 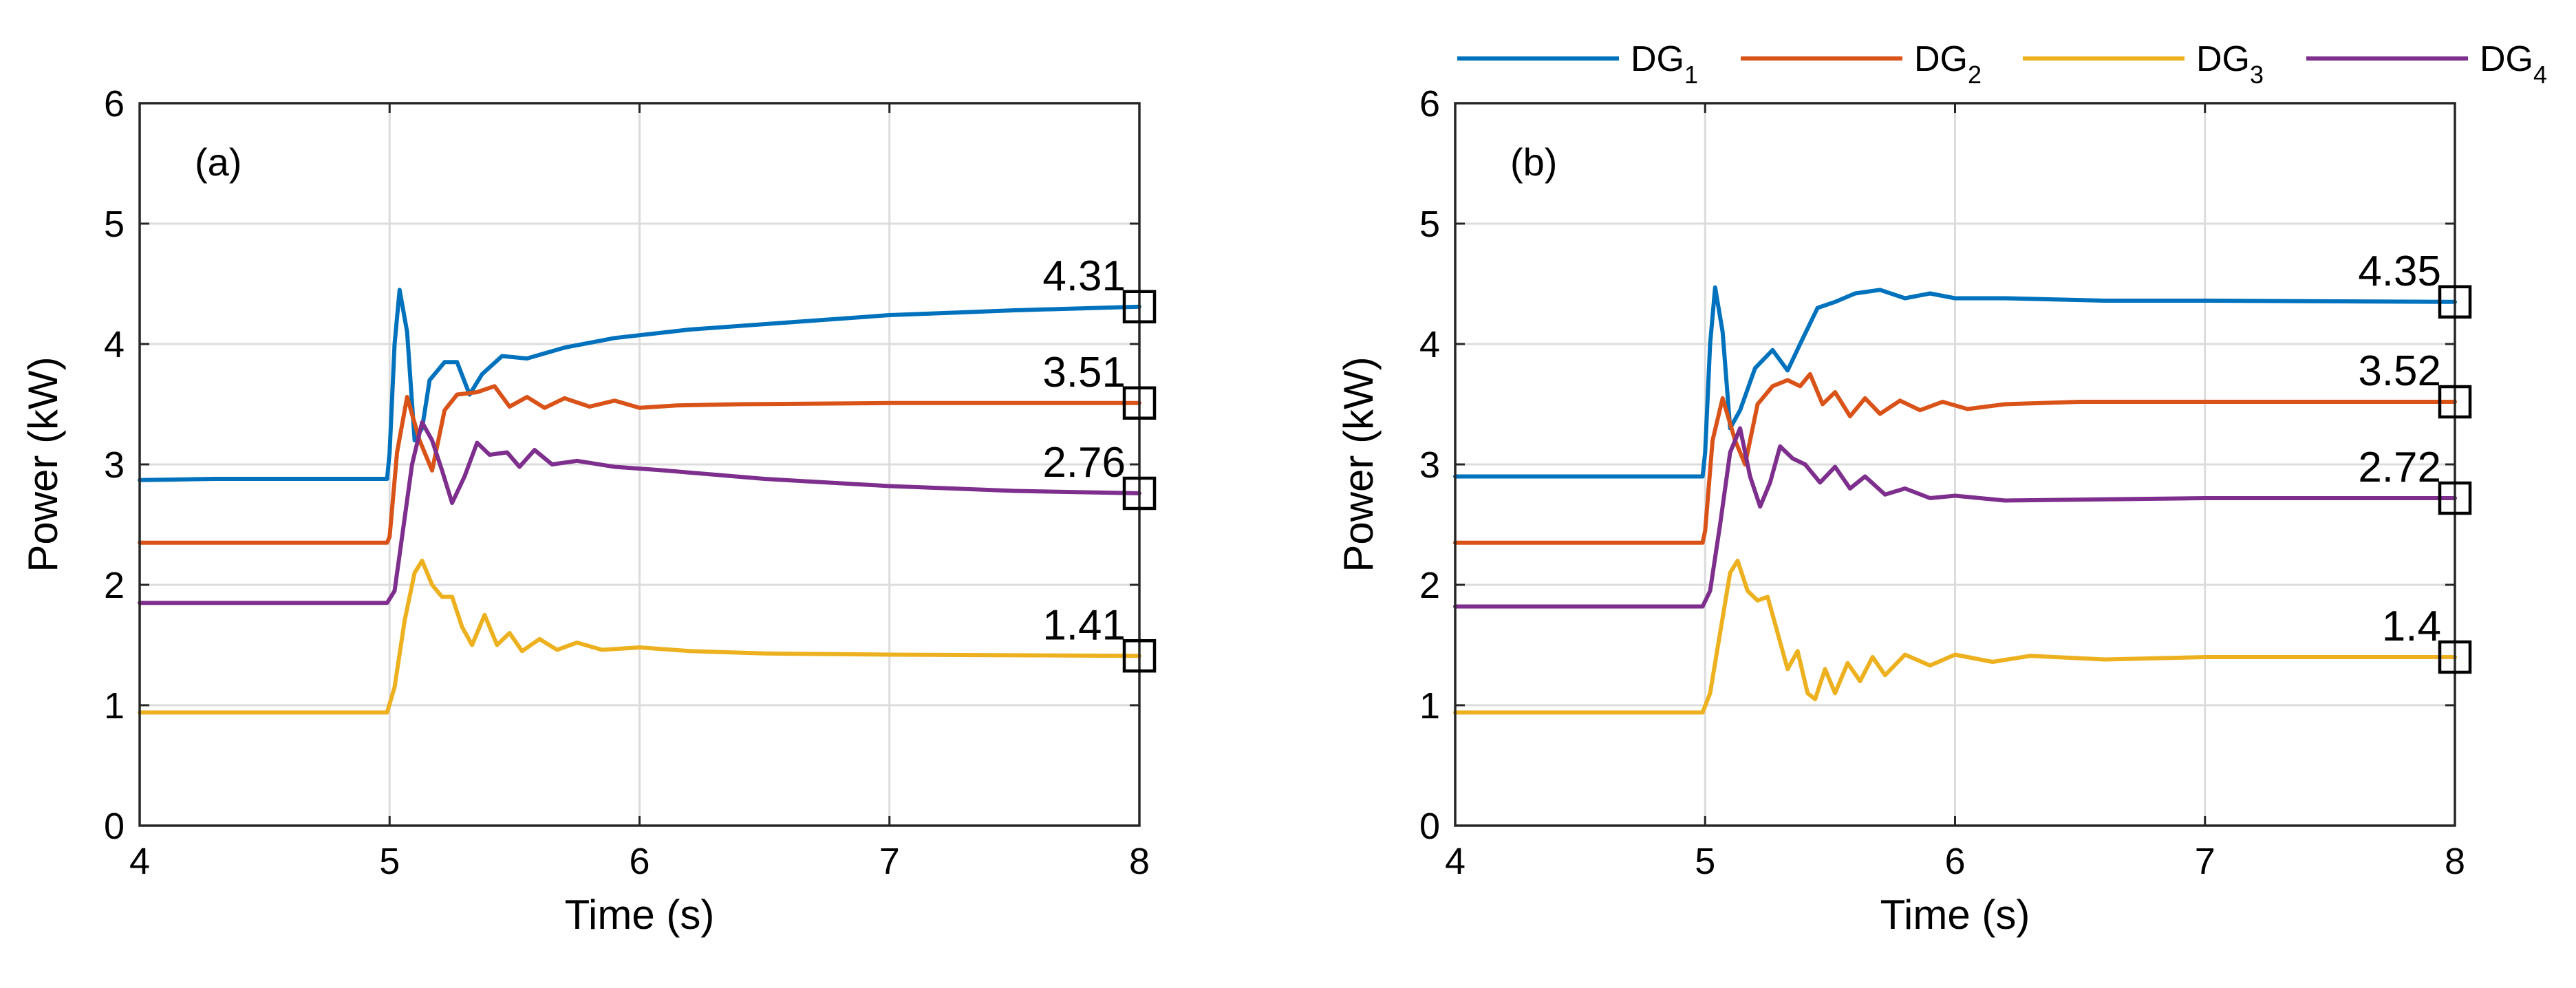 I want to click on legend-item-dg1: DG1, so click(x=1578, y=64).